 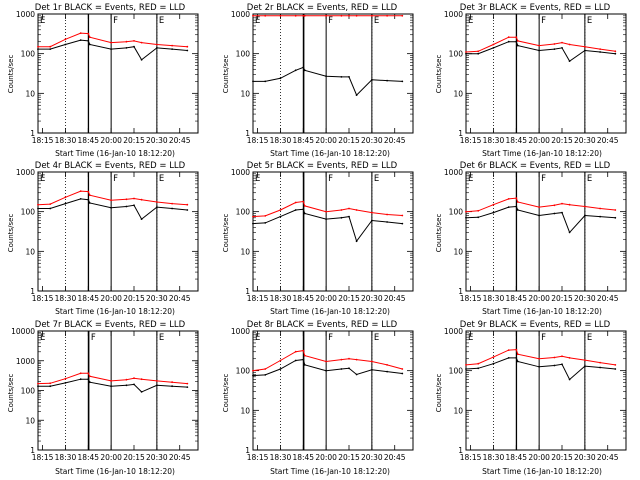 I want to click on x-tick-label: 20:45, so click(x=608, y=457).